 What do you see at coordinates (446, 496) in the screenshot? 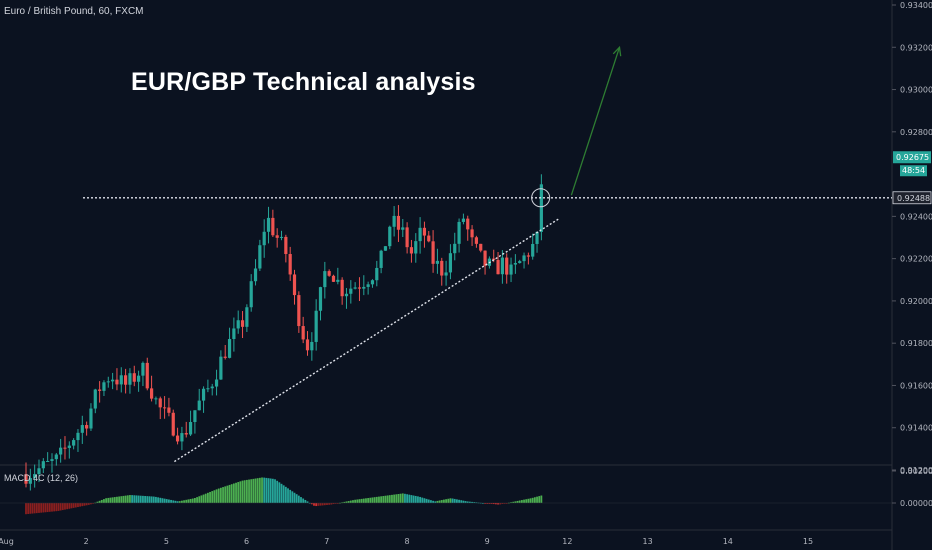
I see `macd-pane` at bounding box center [446, 496].